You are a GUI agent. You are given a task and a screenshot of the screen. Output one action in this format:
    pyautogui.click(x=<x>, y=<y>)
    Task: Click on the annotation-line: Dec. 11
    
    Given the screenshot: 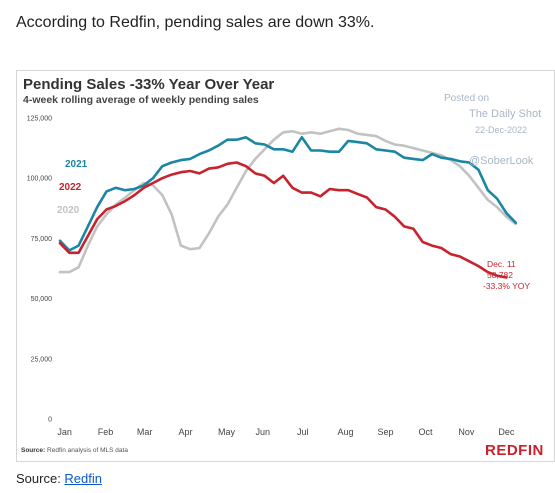 What is the action you would take?
    pyautogui.click(x=501, y=264)
    